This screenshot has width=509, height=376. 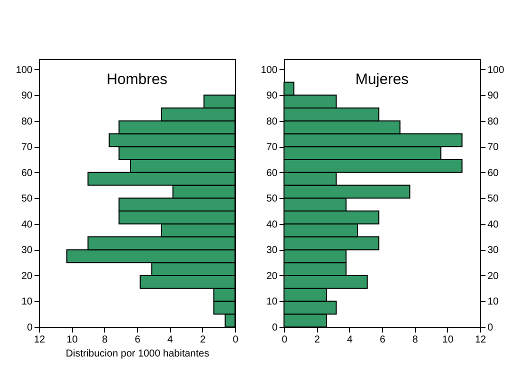 What do you see at coordinates (494, 199) in the screenshot?
I see `y2-tick-label: 50` at bounding box center [494, 199].